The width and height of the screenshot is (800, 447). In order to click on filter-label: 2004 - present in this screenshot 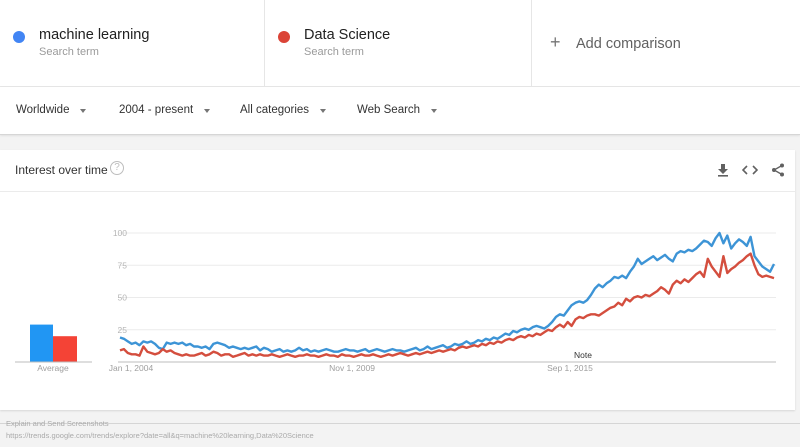, I will do `click(156, 110)`.